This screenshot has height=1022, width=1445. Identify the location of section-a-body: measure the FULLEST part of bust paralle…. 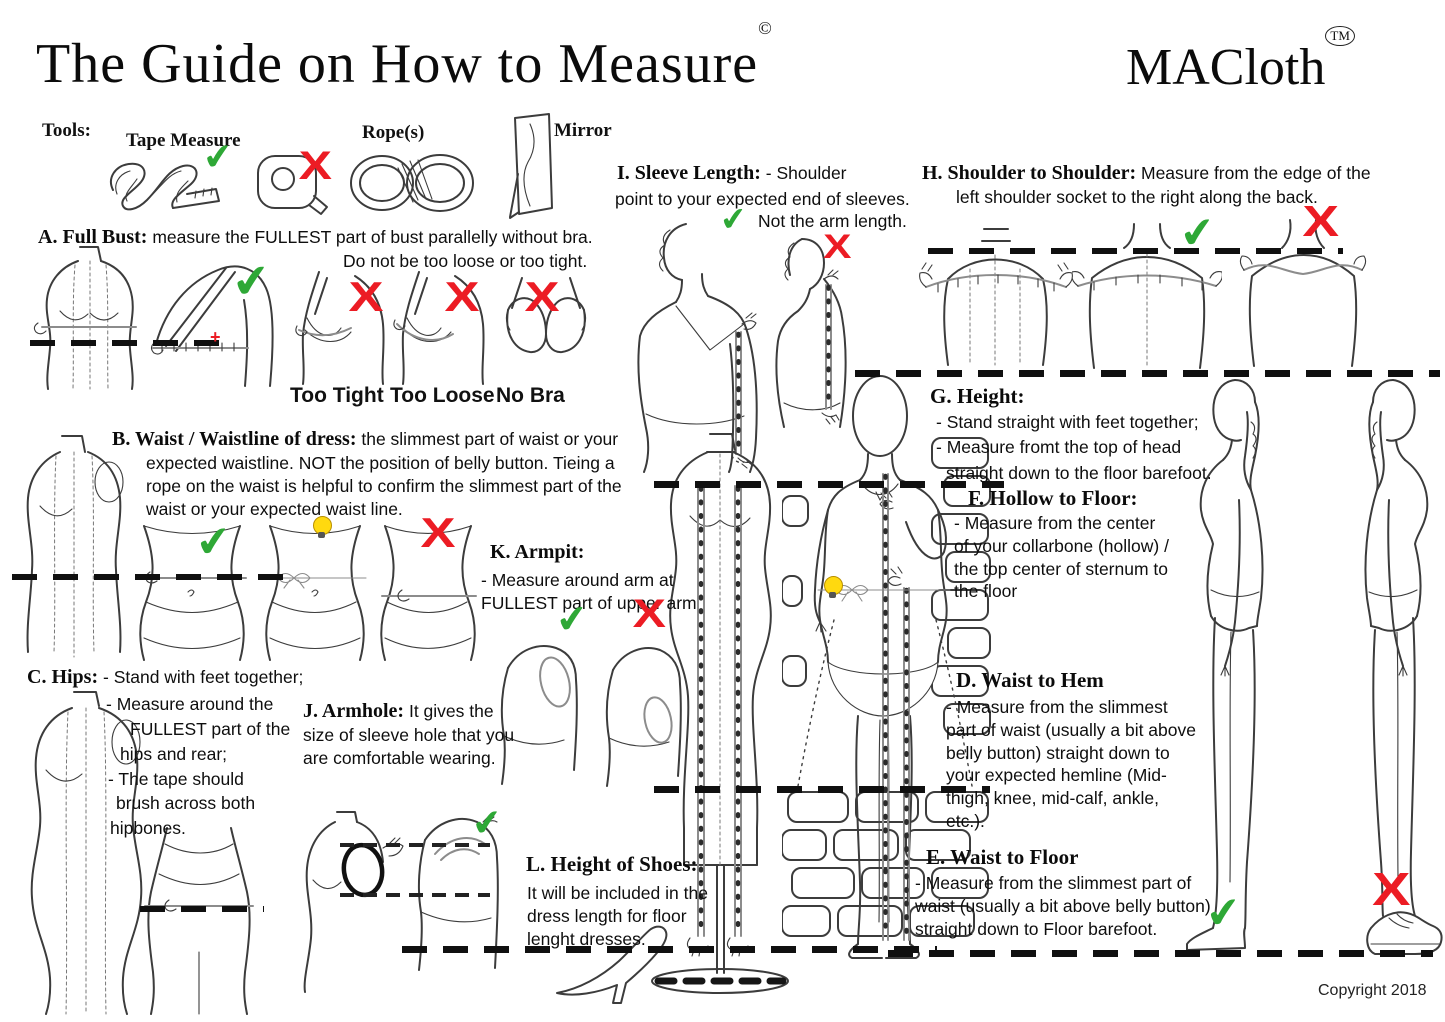
(372, 237).